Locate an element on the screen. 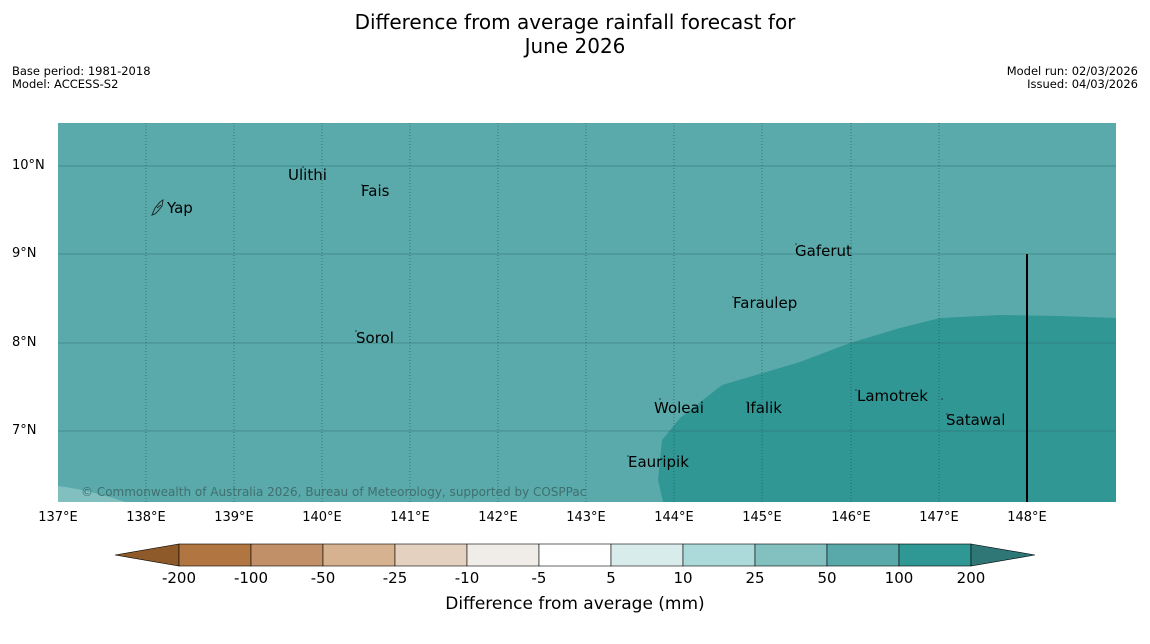  lon-label-143e: 143°E is located at coordinates (586, 517).